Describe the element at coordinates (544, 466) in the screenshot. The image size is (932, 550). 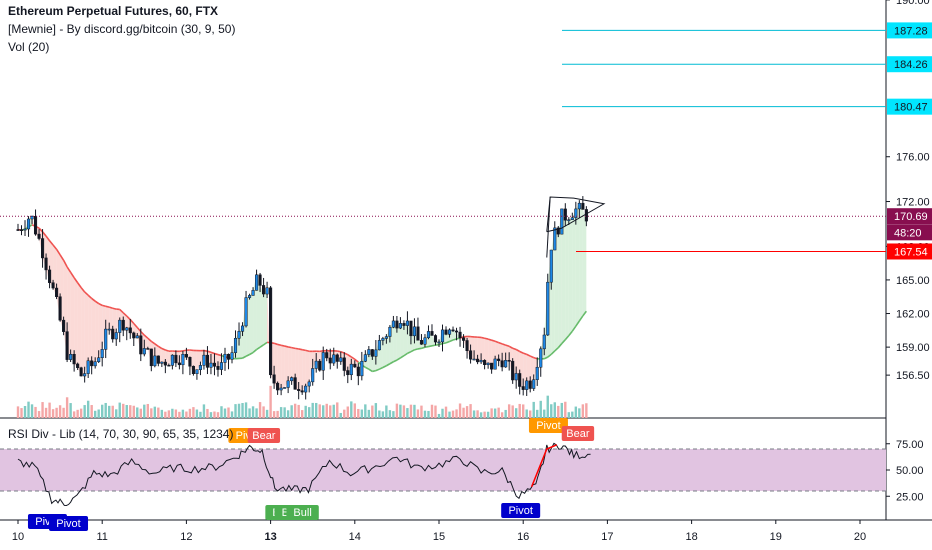
I see `rsi-divergence-line` at that location.